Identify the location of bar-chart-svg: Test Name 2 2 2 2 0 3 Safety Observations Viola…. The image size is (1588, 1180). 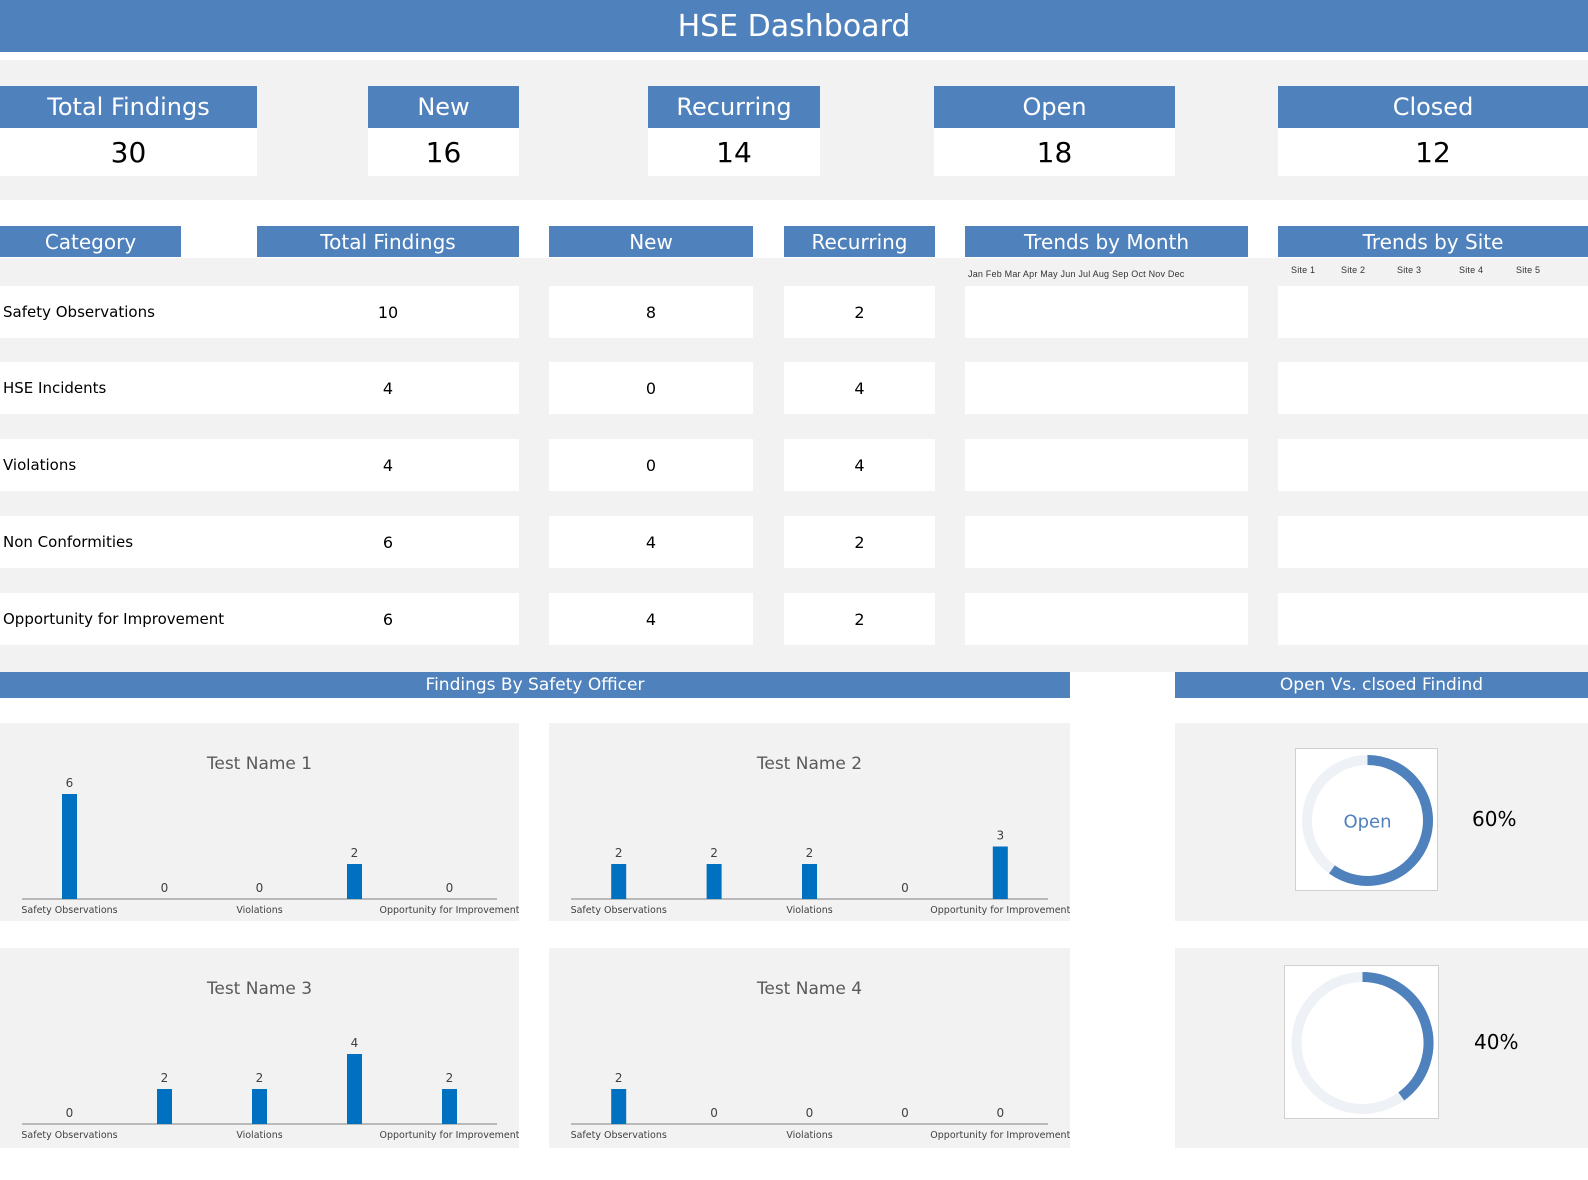
(820, 835).